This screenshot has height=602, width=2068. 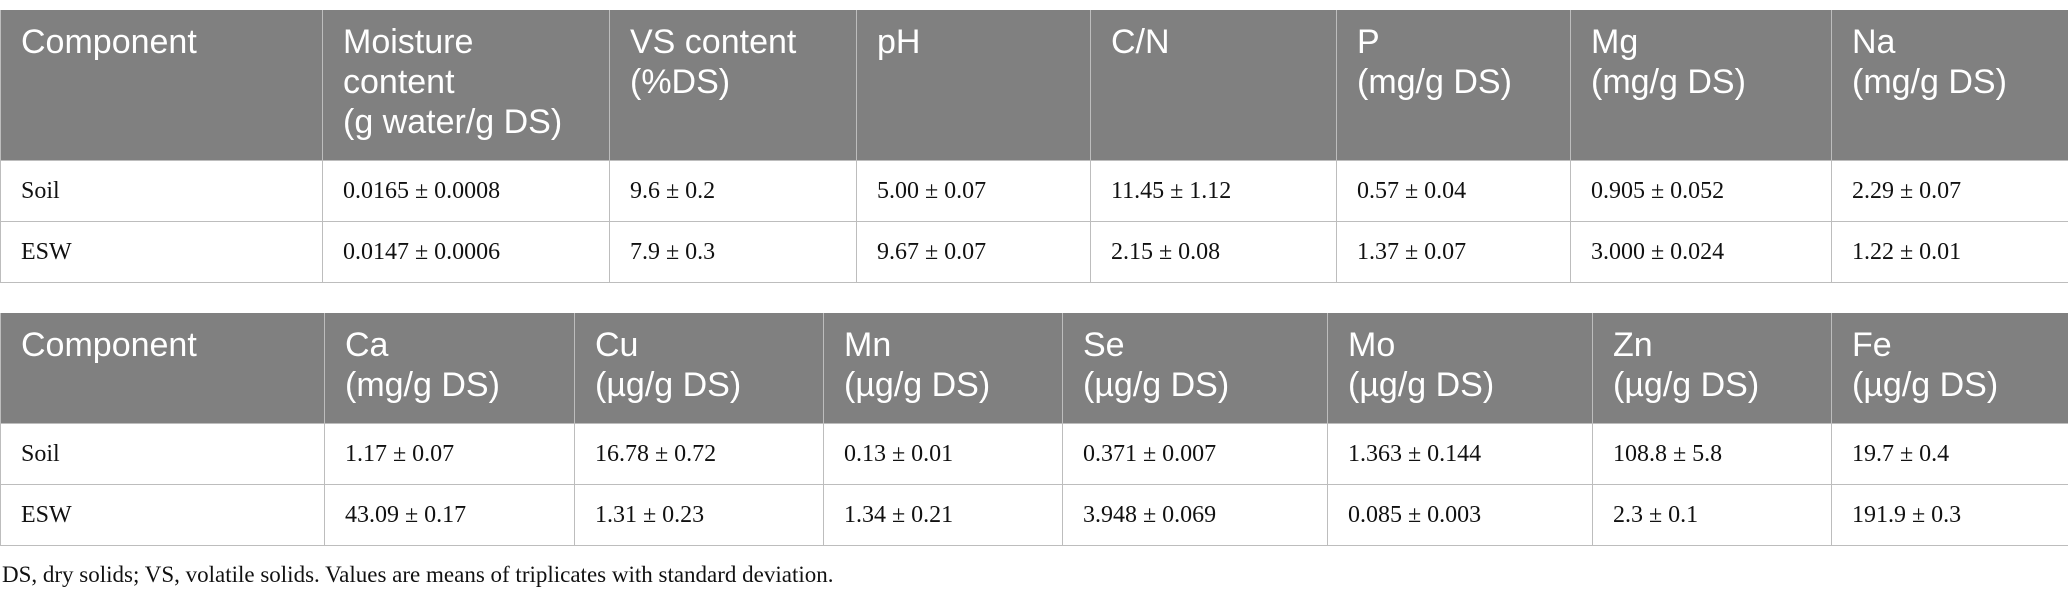 I want to click on header-cell: Zn (µg/g DS), so click(x=1712, y=368).